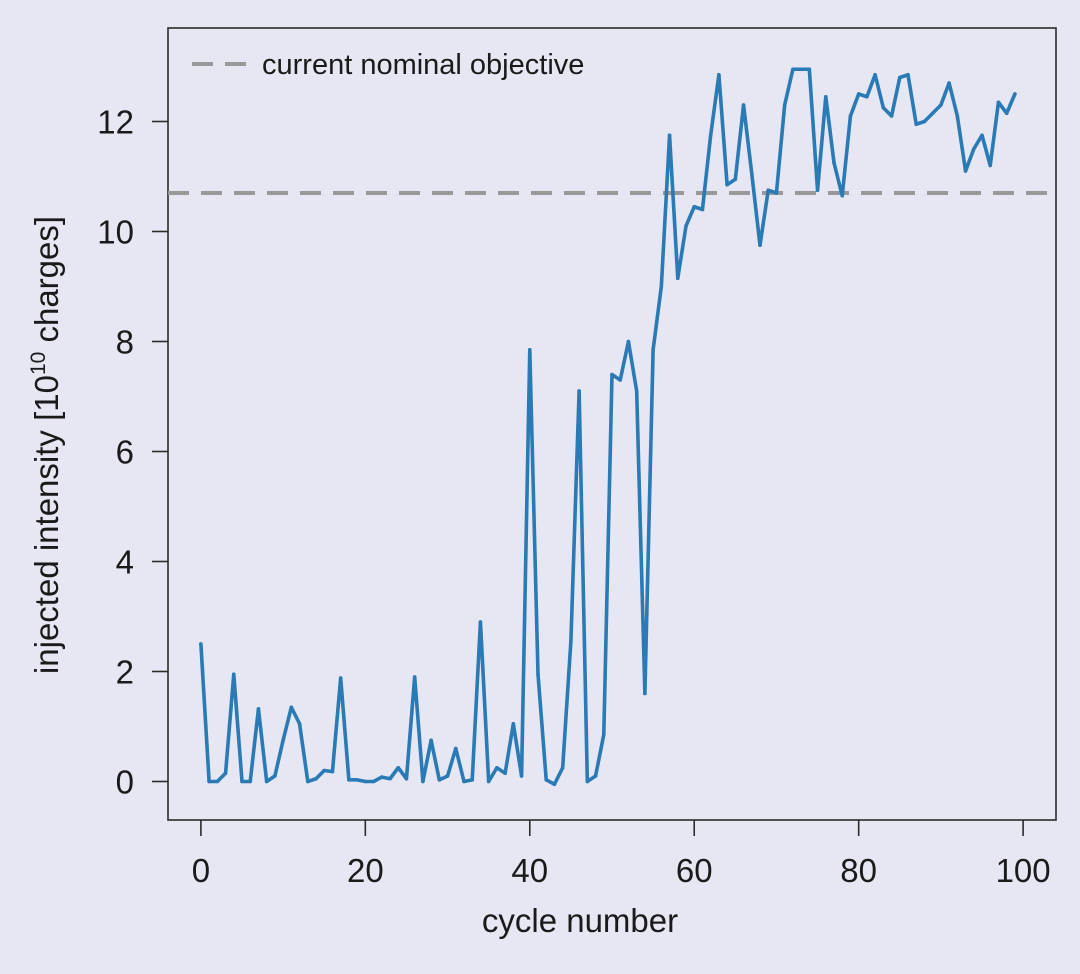  What do you see at coordinates (365, 870) in the screenshot?
I see `x-tick-label: 20` at bounding box center [365, 870].